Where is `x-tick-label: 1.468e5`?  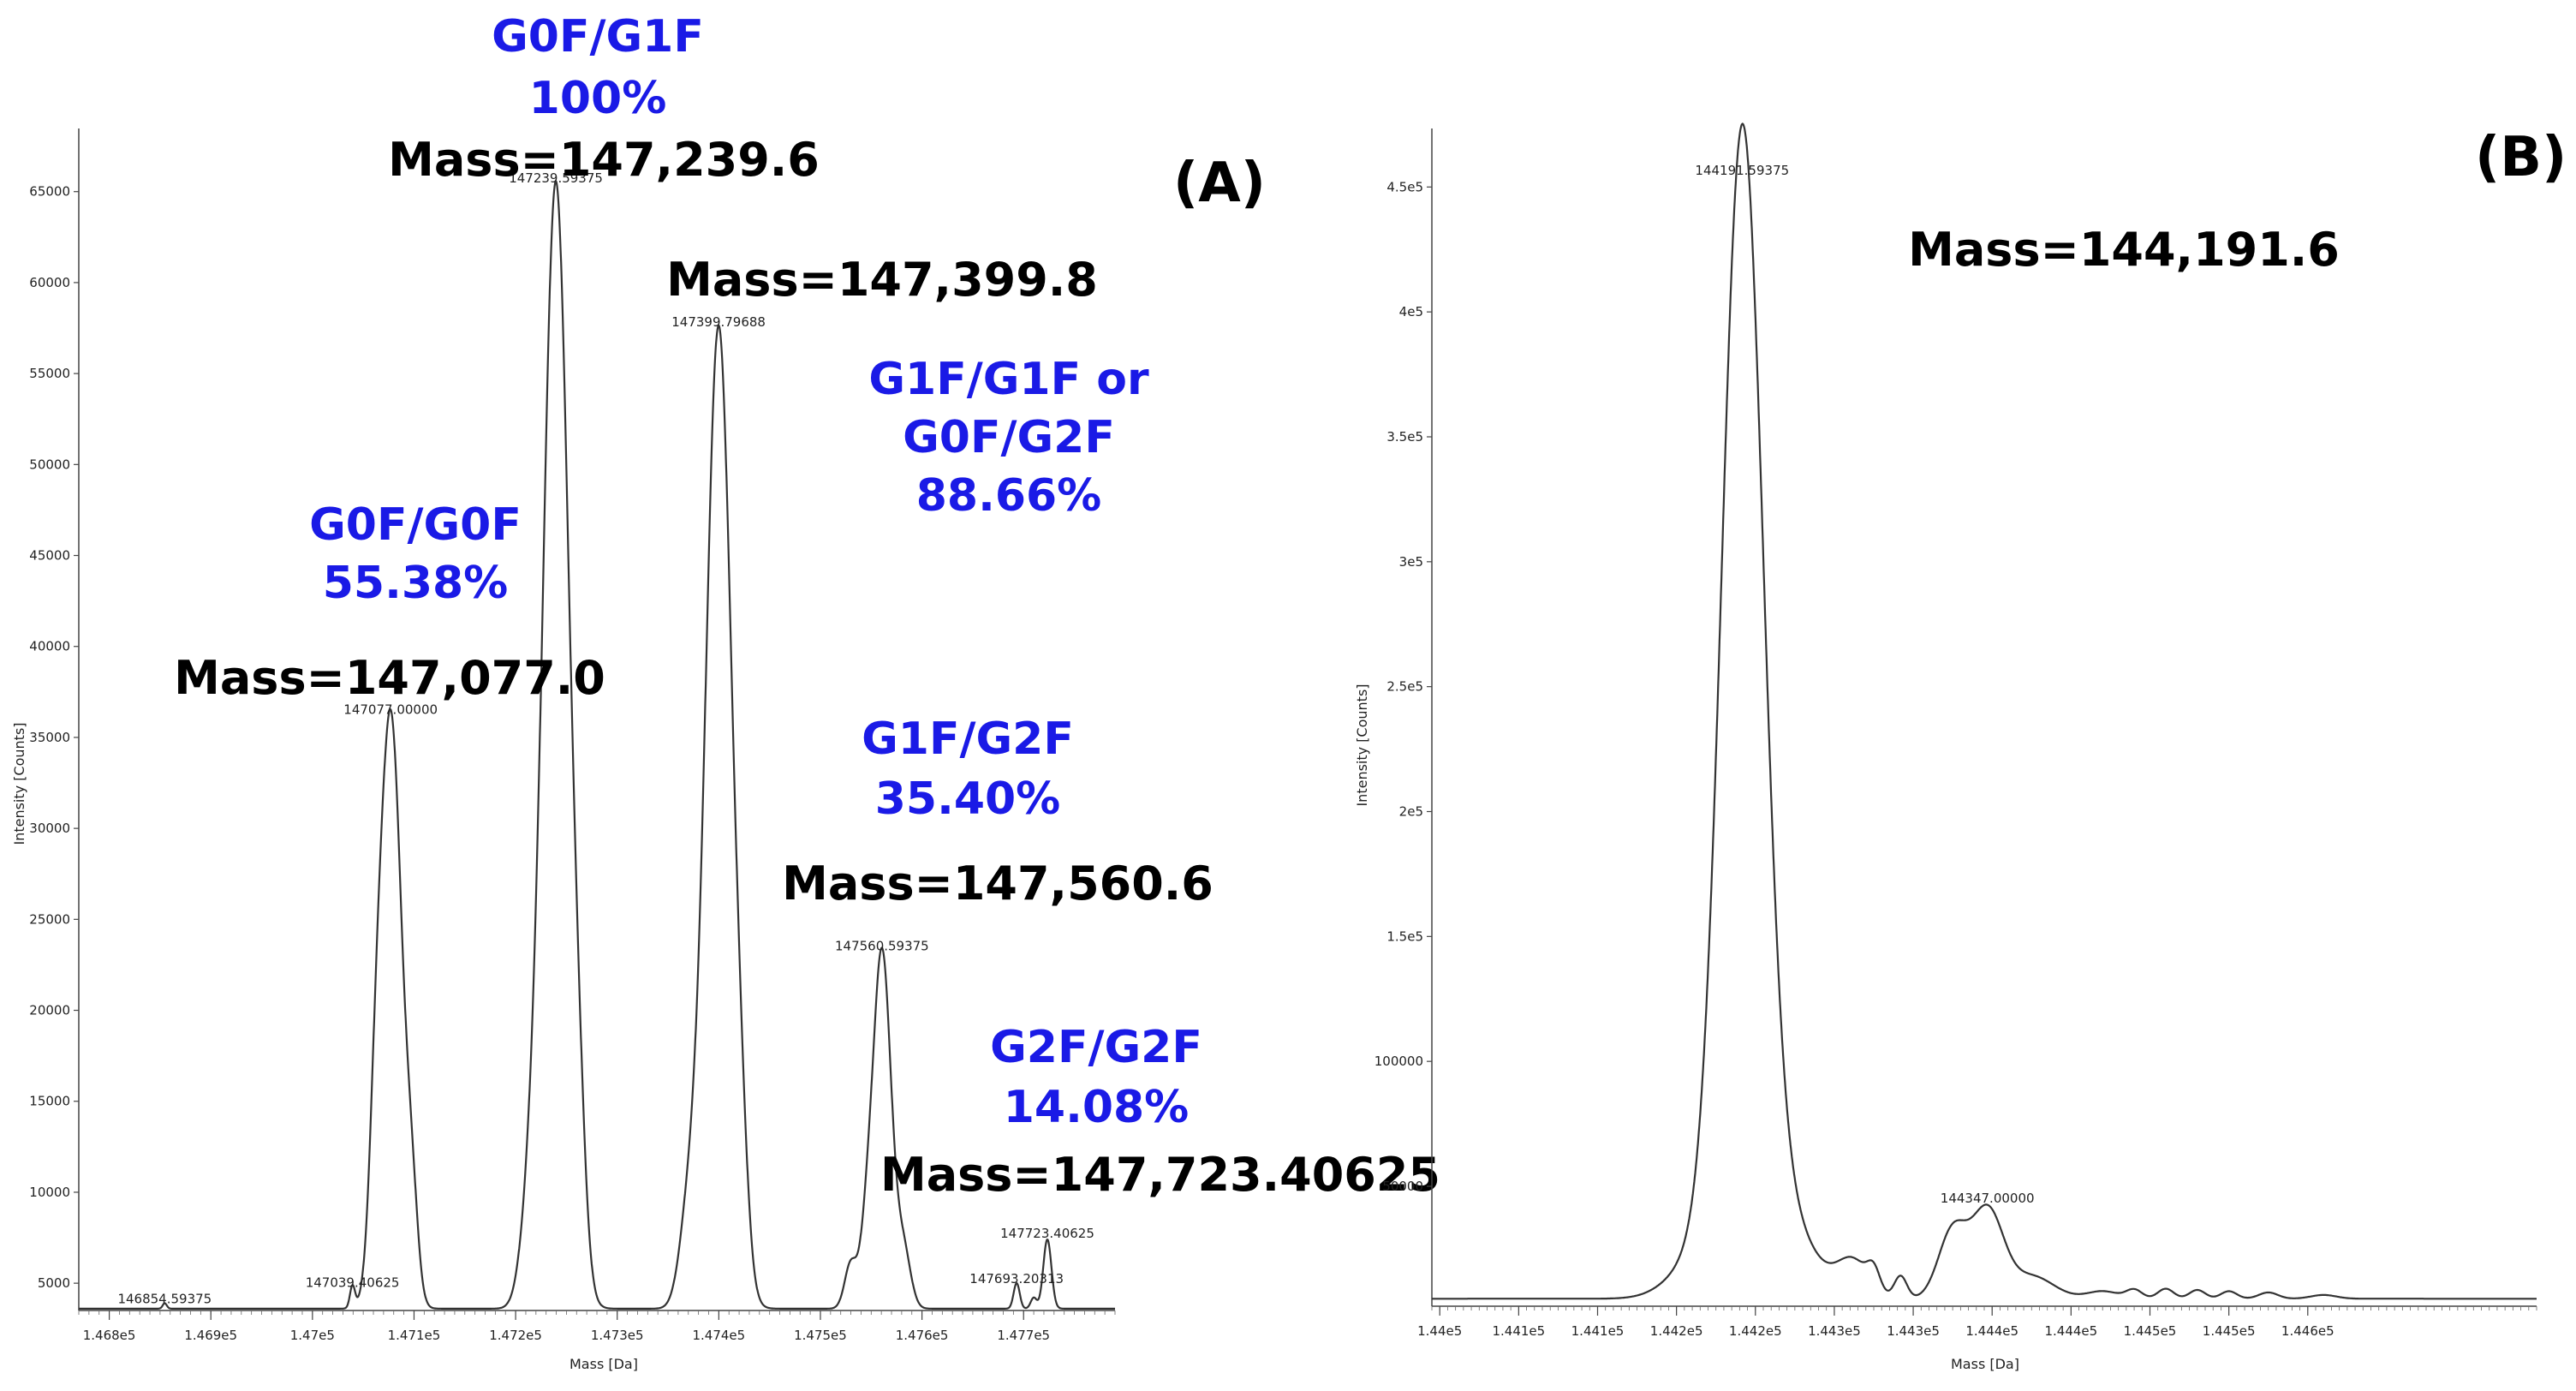 x-tick-label: 1.468e5 is located at coordinates (109, 1335).